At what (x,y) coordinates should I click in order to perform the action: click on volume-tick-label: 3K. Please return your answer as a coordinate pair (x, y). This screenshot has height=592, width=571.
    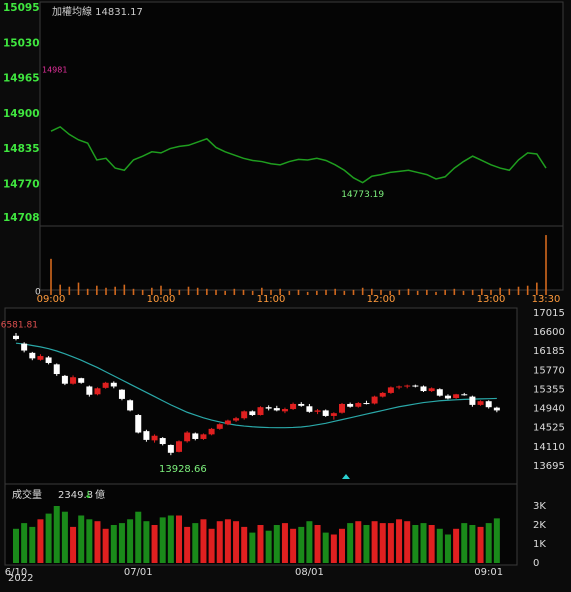
    Looking at the image, I should click on (539, 506).